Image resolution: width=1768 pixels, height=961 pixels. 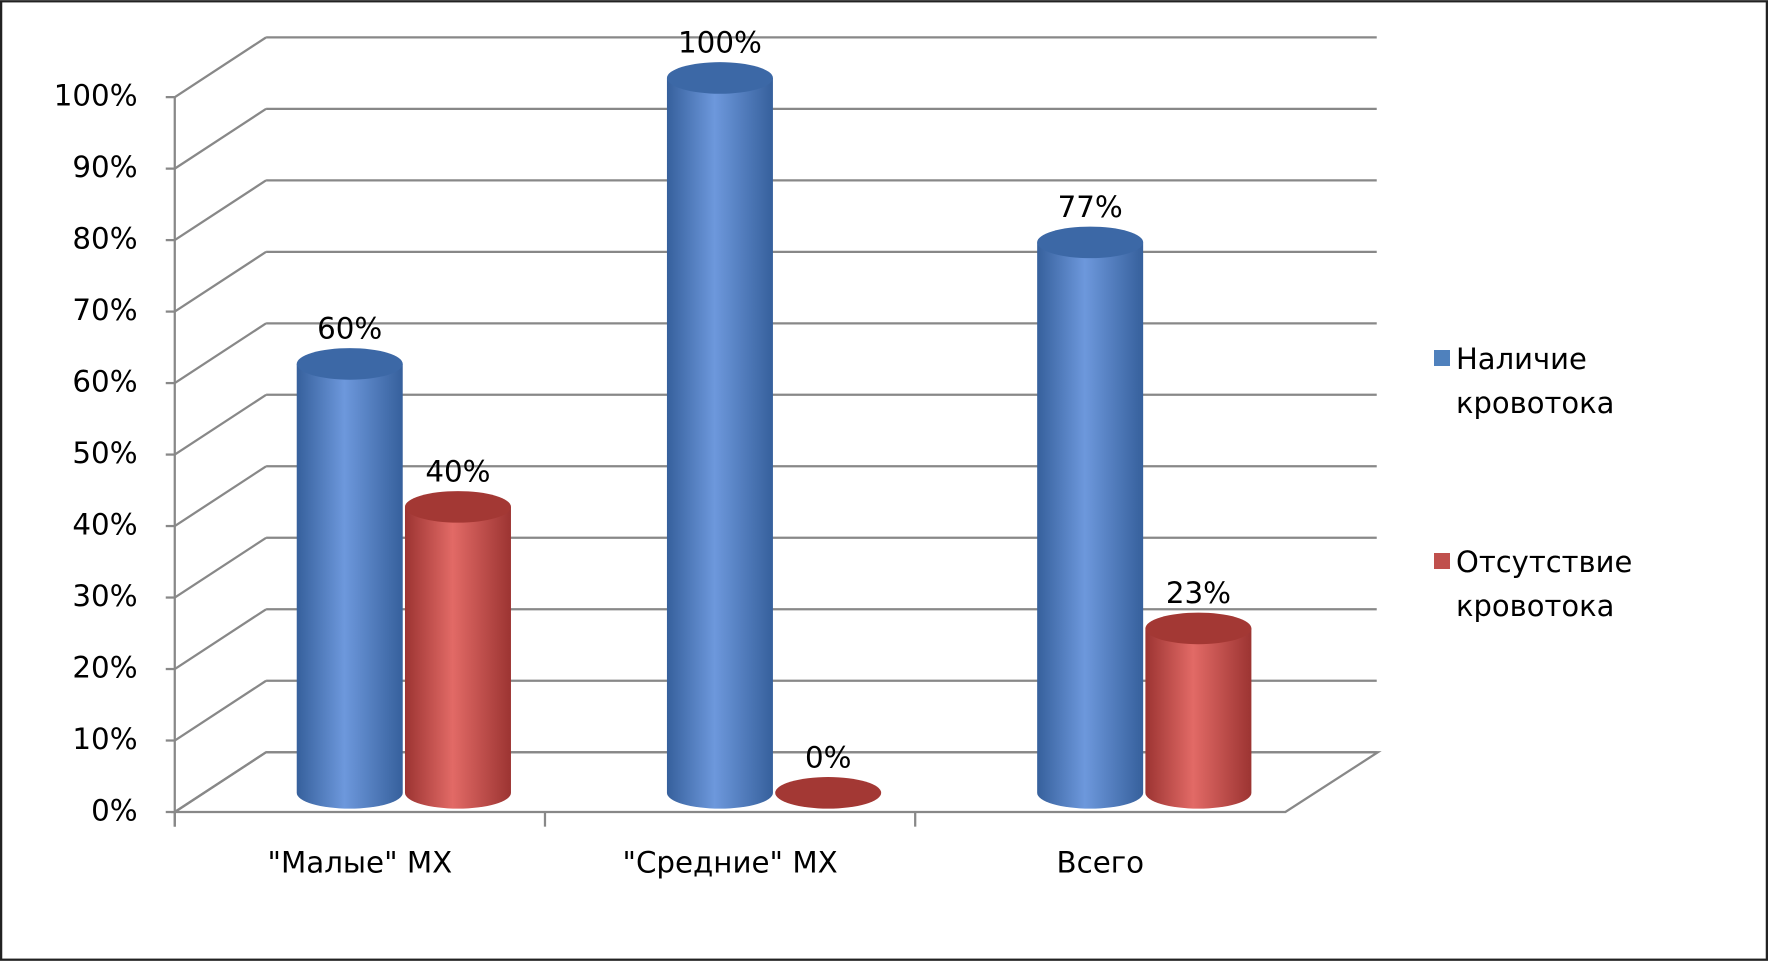 What do you see at coordinates (828, 758) in the screenshot?
I see `value-label: 0%` at bounding box center [828, 758].